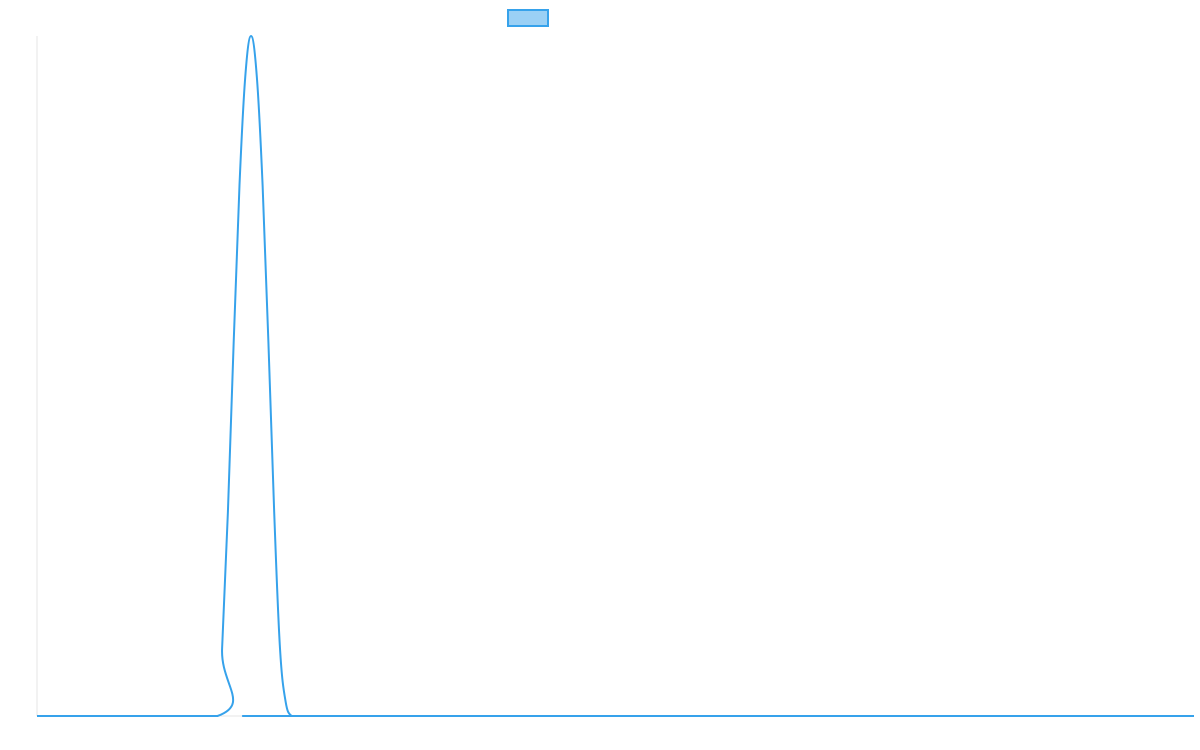 The width and height of the screenshot is (1200, 750). I want to click on legend, so click(528, 18).